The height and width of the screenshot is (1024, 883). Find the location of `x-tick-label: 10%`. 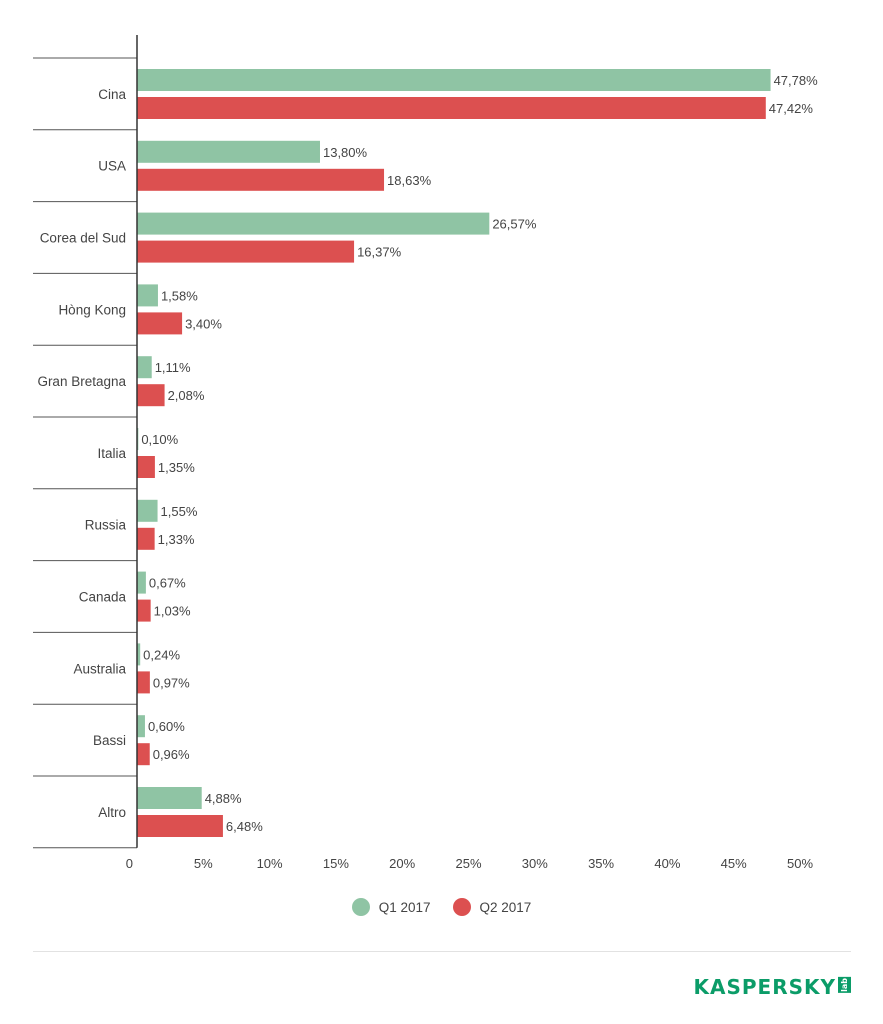

x-tick-label: 10% is located at coordinates (270, 863).